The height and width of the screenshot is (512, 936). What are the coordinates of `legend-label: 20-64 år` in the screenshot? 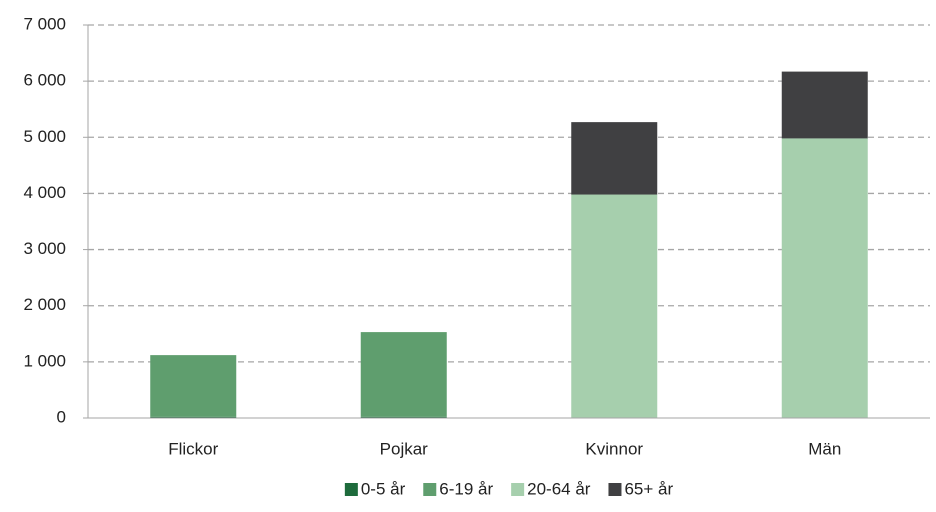 It's located at (559, 488).